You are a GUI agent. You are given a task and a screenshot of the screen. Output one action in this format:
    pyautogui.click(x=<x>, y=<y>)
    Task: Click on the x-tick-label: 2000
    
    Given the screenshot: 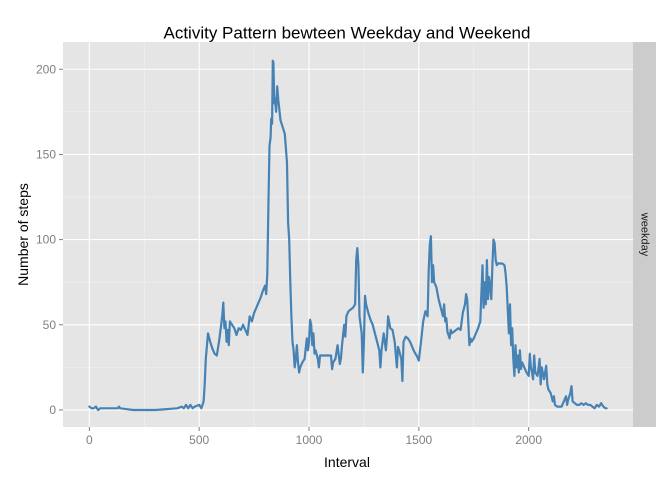 What is the action you would take?
    pyautogui.click(x=528, y=440)
    